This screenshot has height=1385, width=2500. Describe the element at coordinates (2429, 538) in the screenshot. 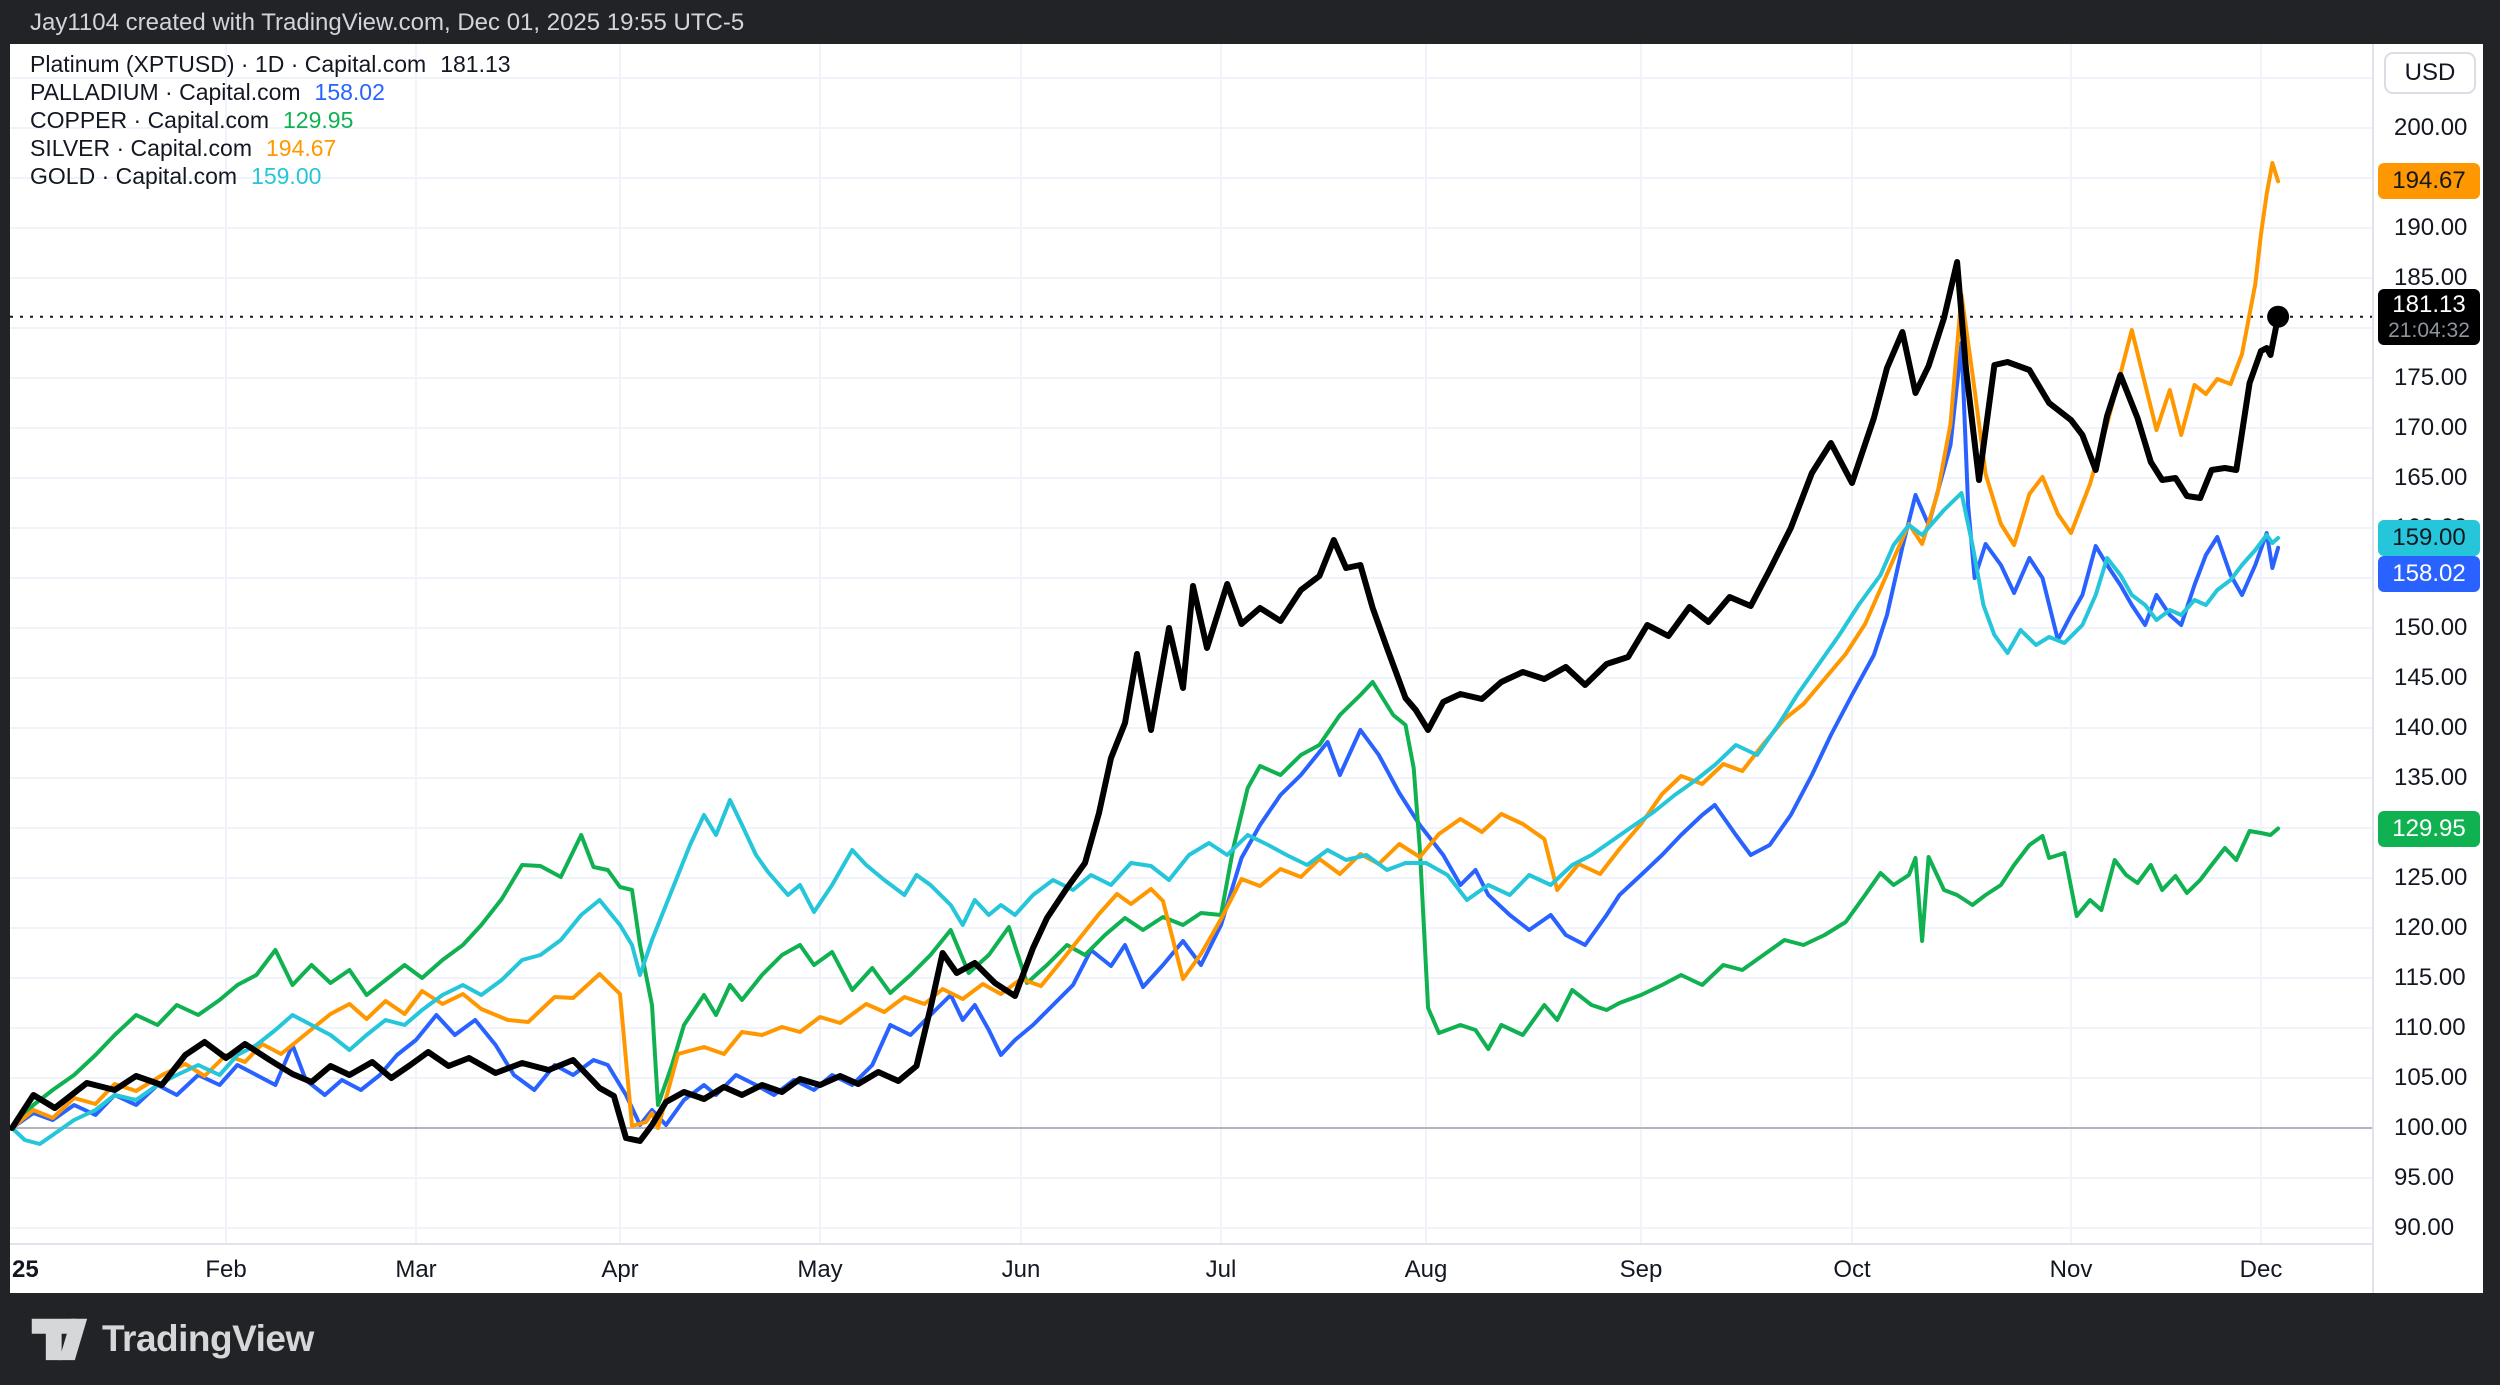

I see `price-badge: 159.00` at that location.